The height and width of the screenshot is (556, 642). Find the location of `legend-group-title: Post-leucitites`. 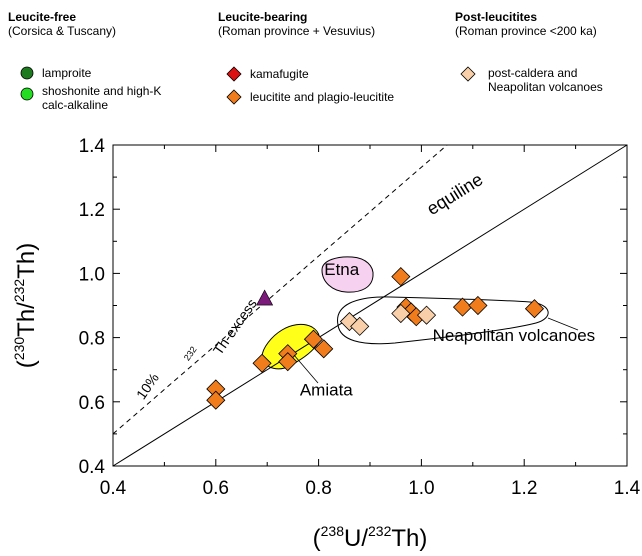

legend-group-title: Post-leucitites is located at coordinates (496, 17).